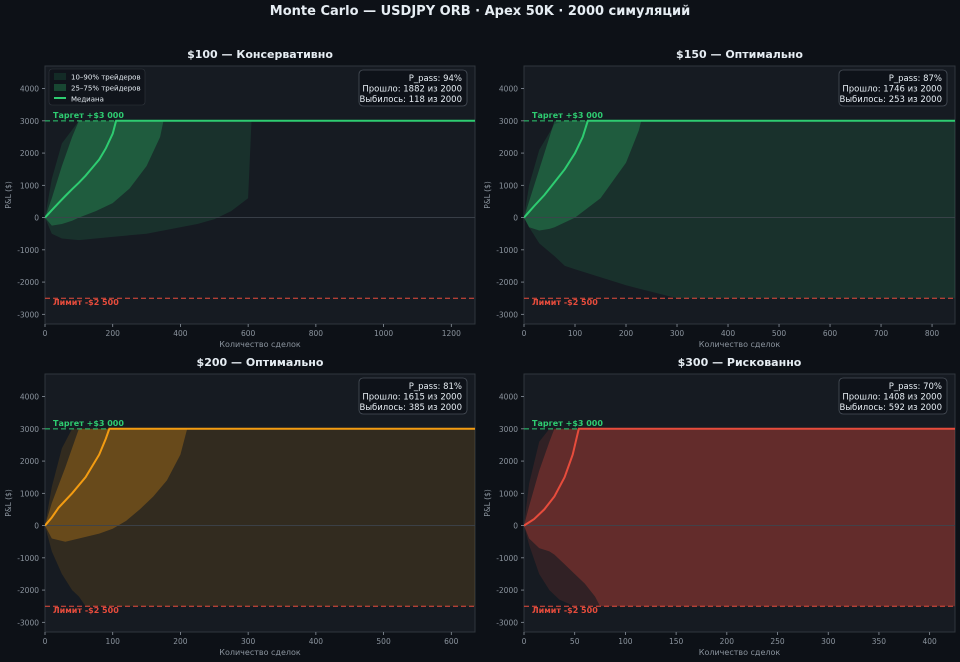  What do you see at coordinates (915, 387) in the screenshot?
I see `stats-line: P_pass: 70%` at bounding box center [915, 387].